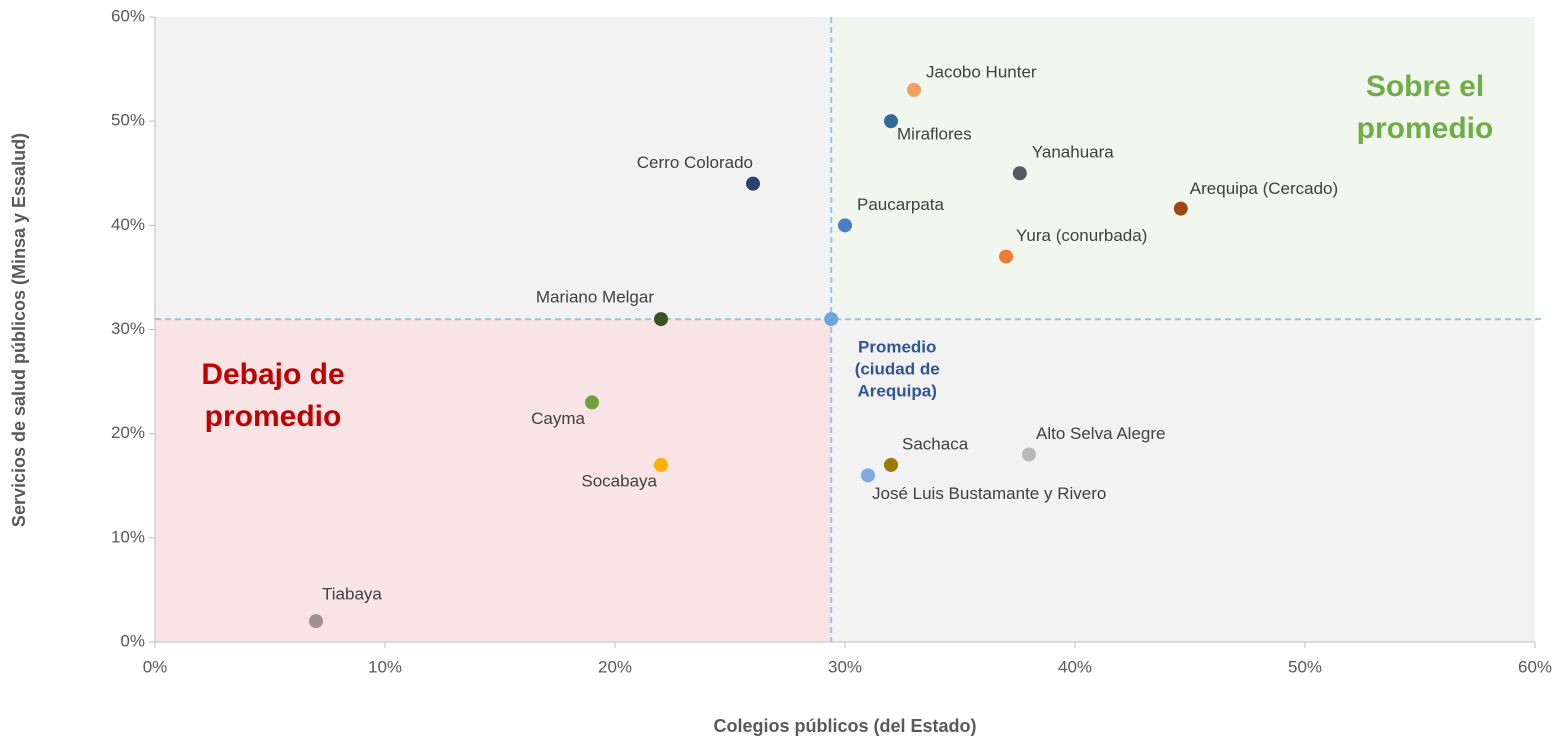  Describe the element at coordinates (981, 71) in the screenshot. I see `point-label: Jacobo Hunter` at that location.